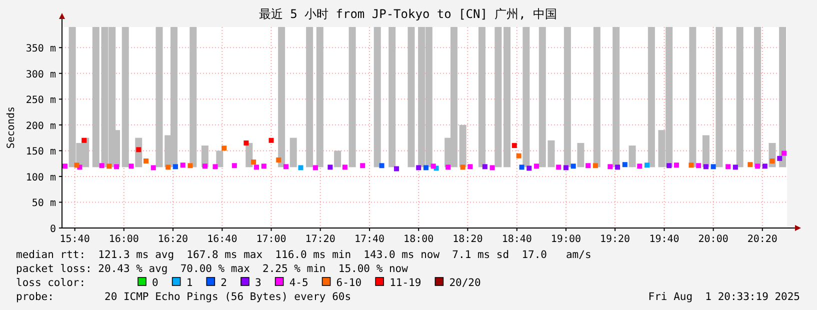 This screenshot has height=310, width=817. I want to click on text: packet loss: 20.43 % avg 70.00 % max 2.25 % min 15.00 % now, so click(212, 269).